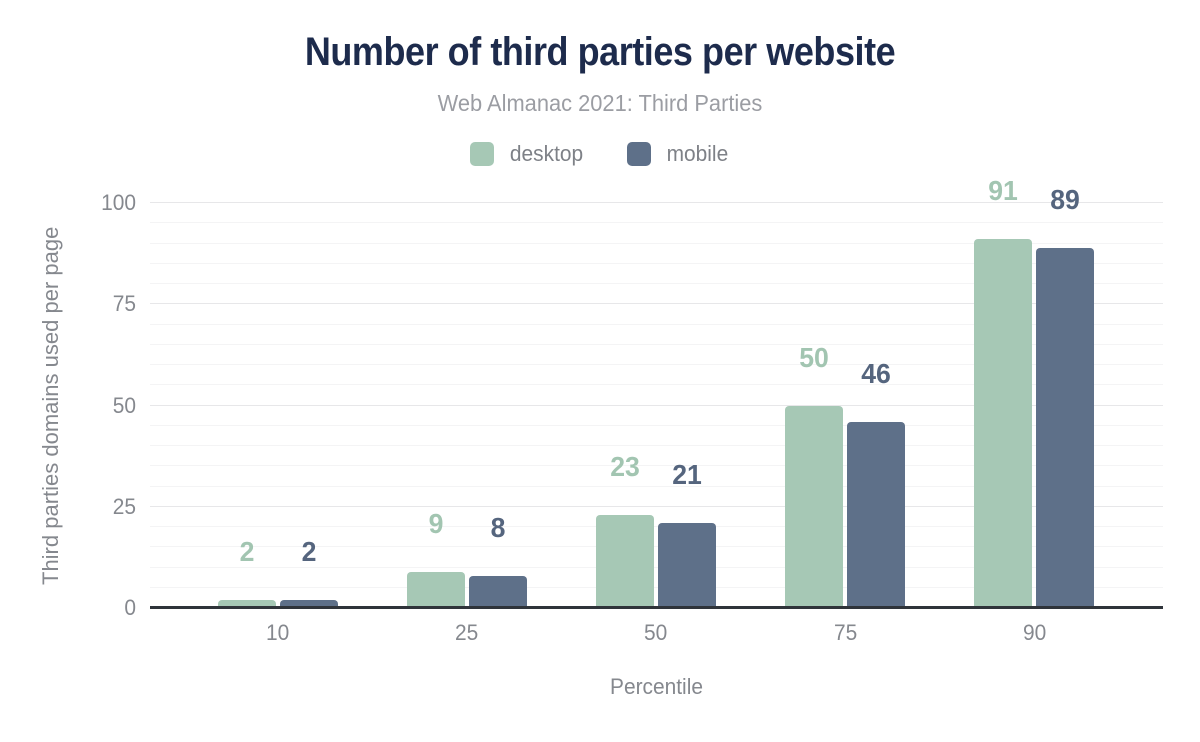 Image resolution: width=1200 pixels, height=742 pixels. What do you see at coordinates (876, 373) in the screenshot?
I see `bar-value-label-mobile-p75: 46` at bounding box center [876, 373].